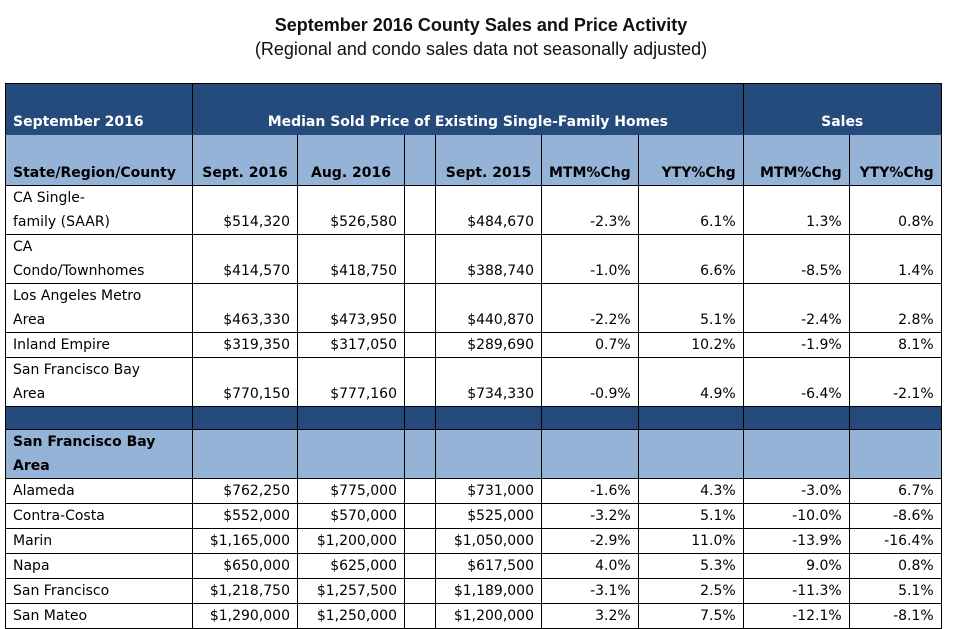 The height and width of the screenshot is (629, 962). Describe the element at coordinates (99, 591) in the screenshot. I see `cell-region-name: San Francisco` at that location.